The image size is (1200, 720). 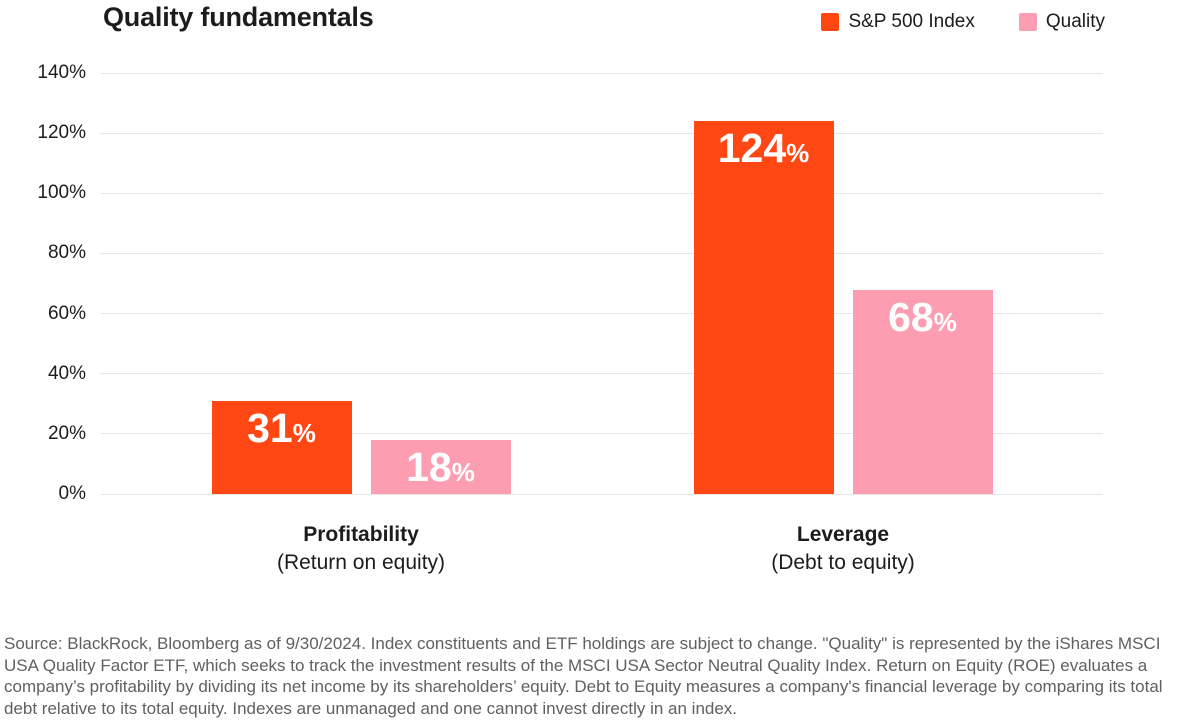 I want to click on category-sublabel: (Debt to equity), so click(x=843, y=562).